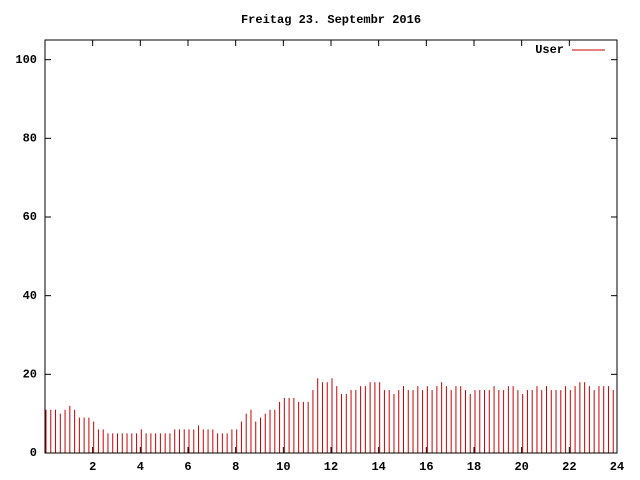  I want to click on x-tick-label: 18, so click(474, 467).